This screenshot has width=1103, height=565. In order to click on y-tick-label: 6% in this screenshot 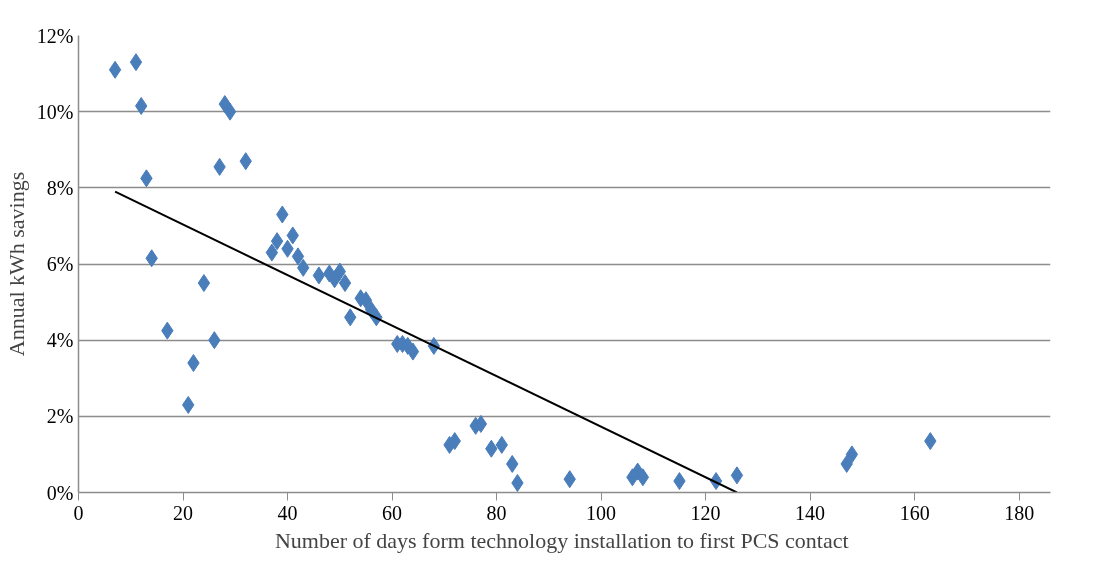, I will do `click(60, 264)`.